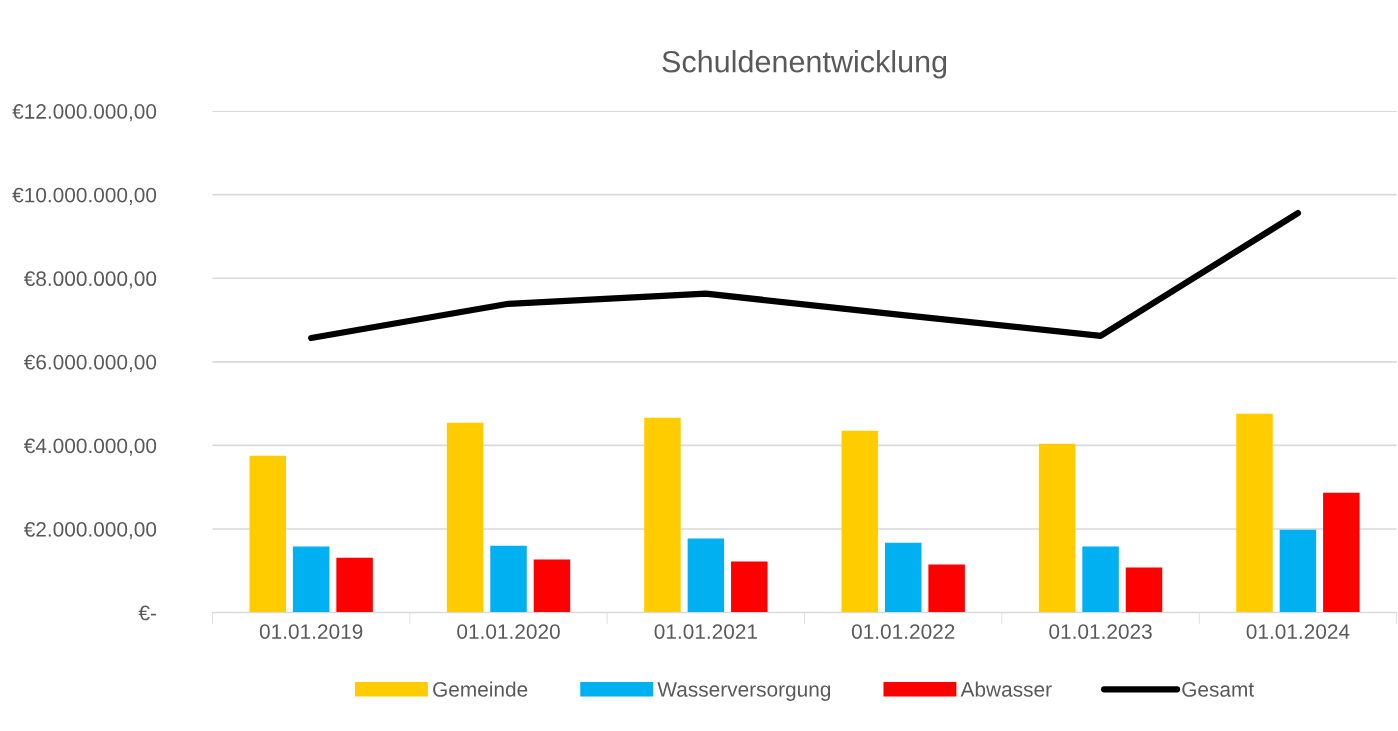 This screenshot has height=731, width=1398. I want to click on x-tick-label: 01.01.2022, so click(903, 631).